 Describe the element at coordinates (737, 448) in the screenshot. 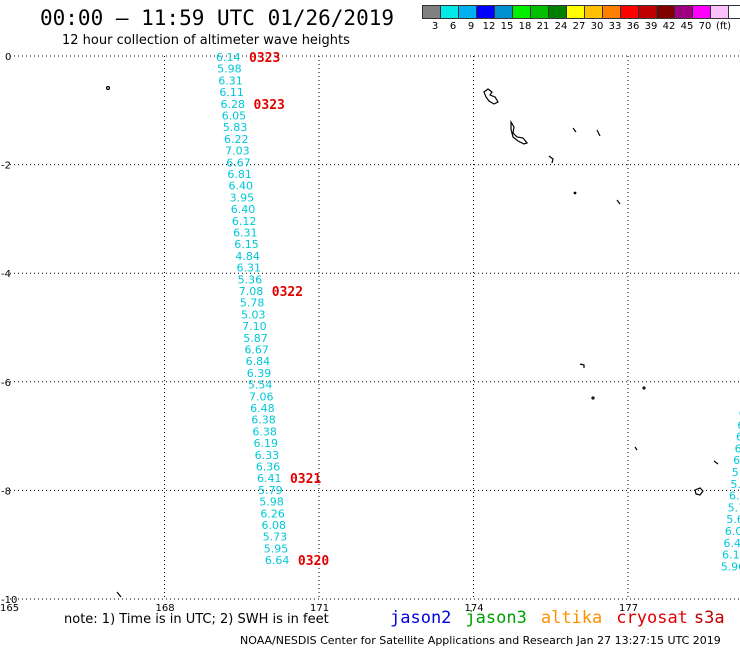

I see `swh-value: 6.` at that location.